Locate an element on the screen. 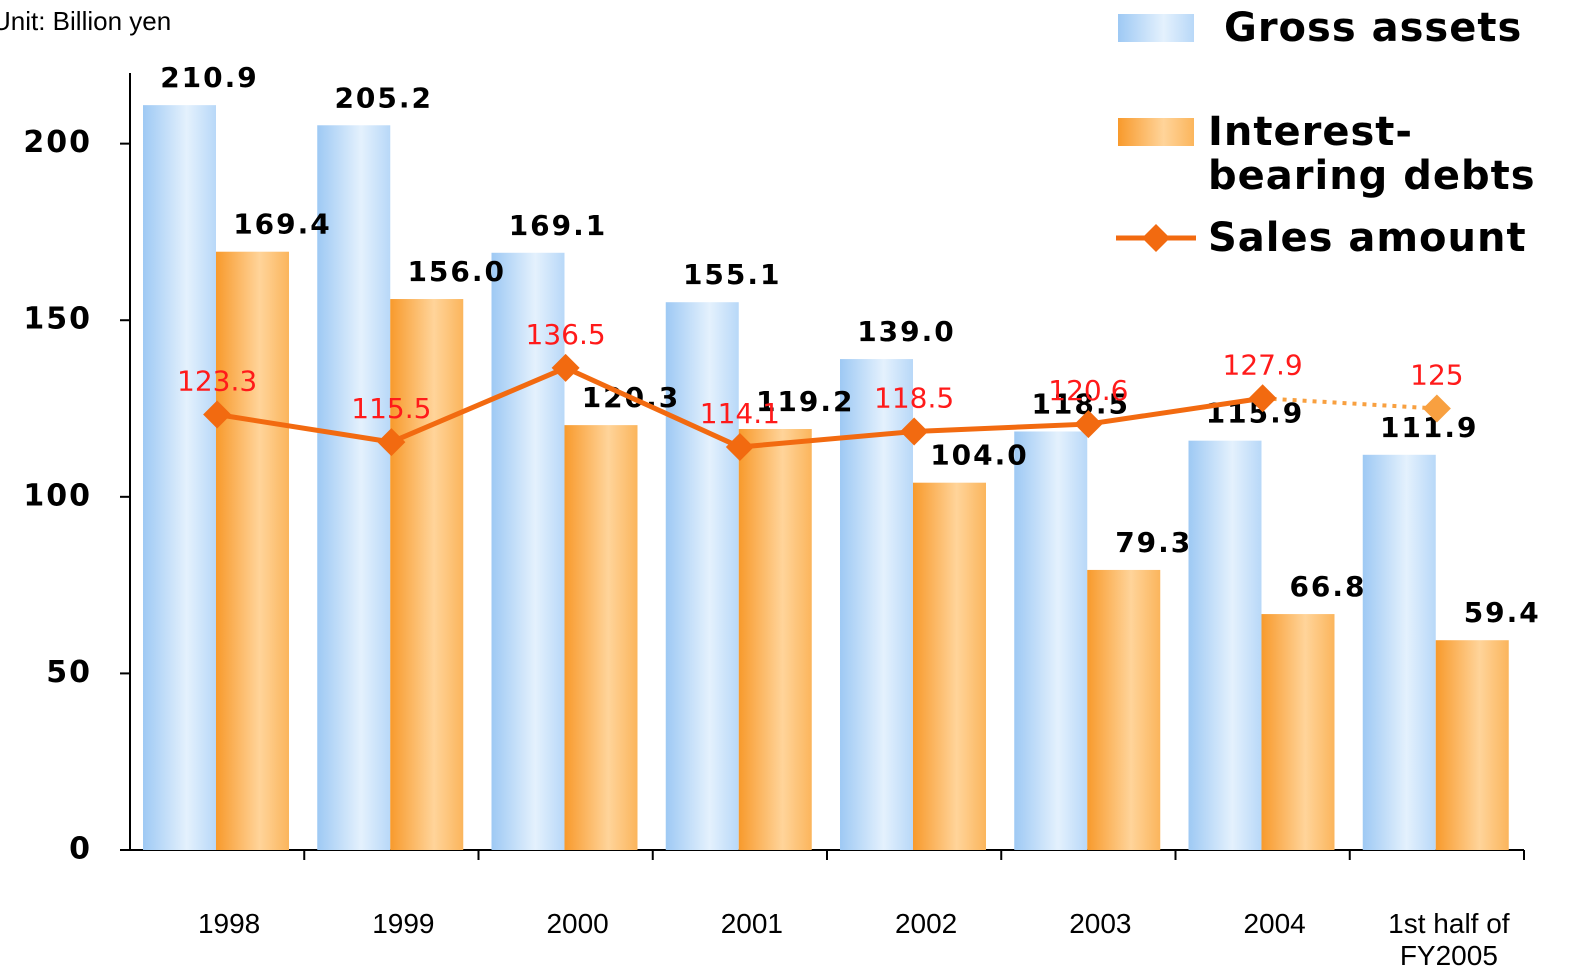 This screenshot has width=1574, height=979. legend-label: Interest-bearing debts is located at coordinates (1372, 154).